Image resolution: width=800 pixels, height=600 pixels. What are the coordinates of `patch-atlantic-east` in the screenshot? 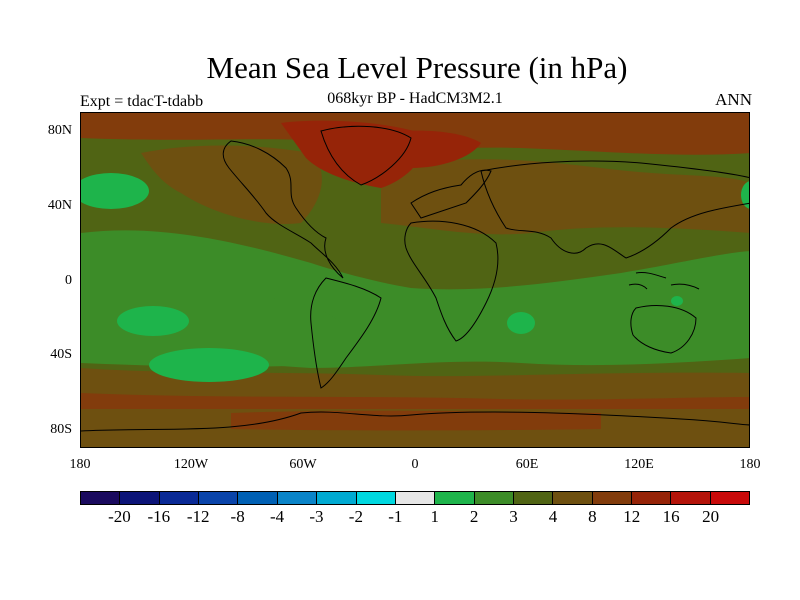 It's located at (745, 195).